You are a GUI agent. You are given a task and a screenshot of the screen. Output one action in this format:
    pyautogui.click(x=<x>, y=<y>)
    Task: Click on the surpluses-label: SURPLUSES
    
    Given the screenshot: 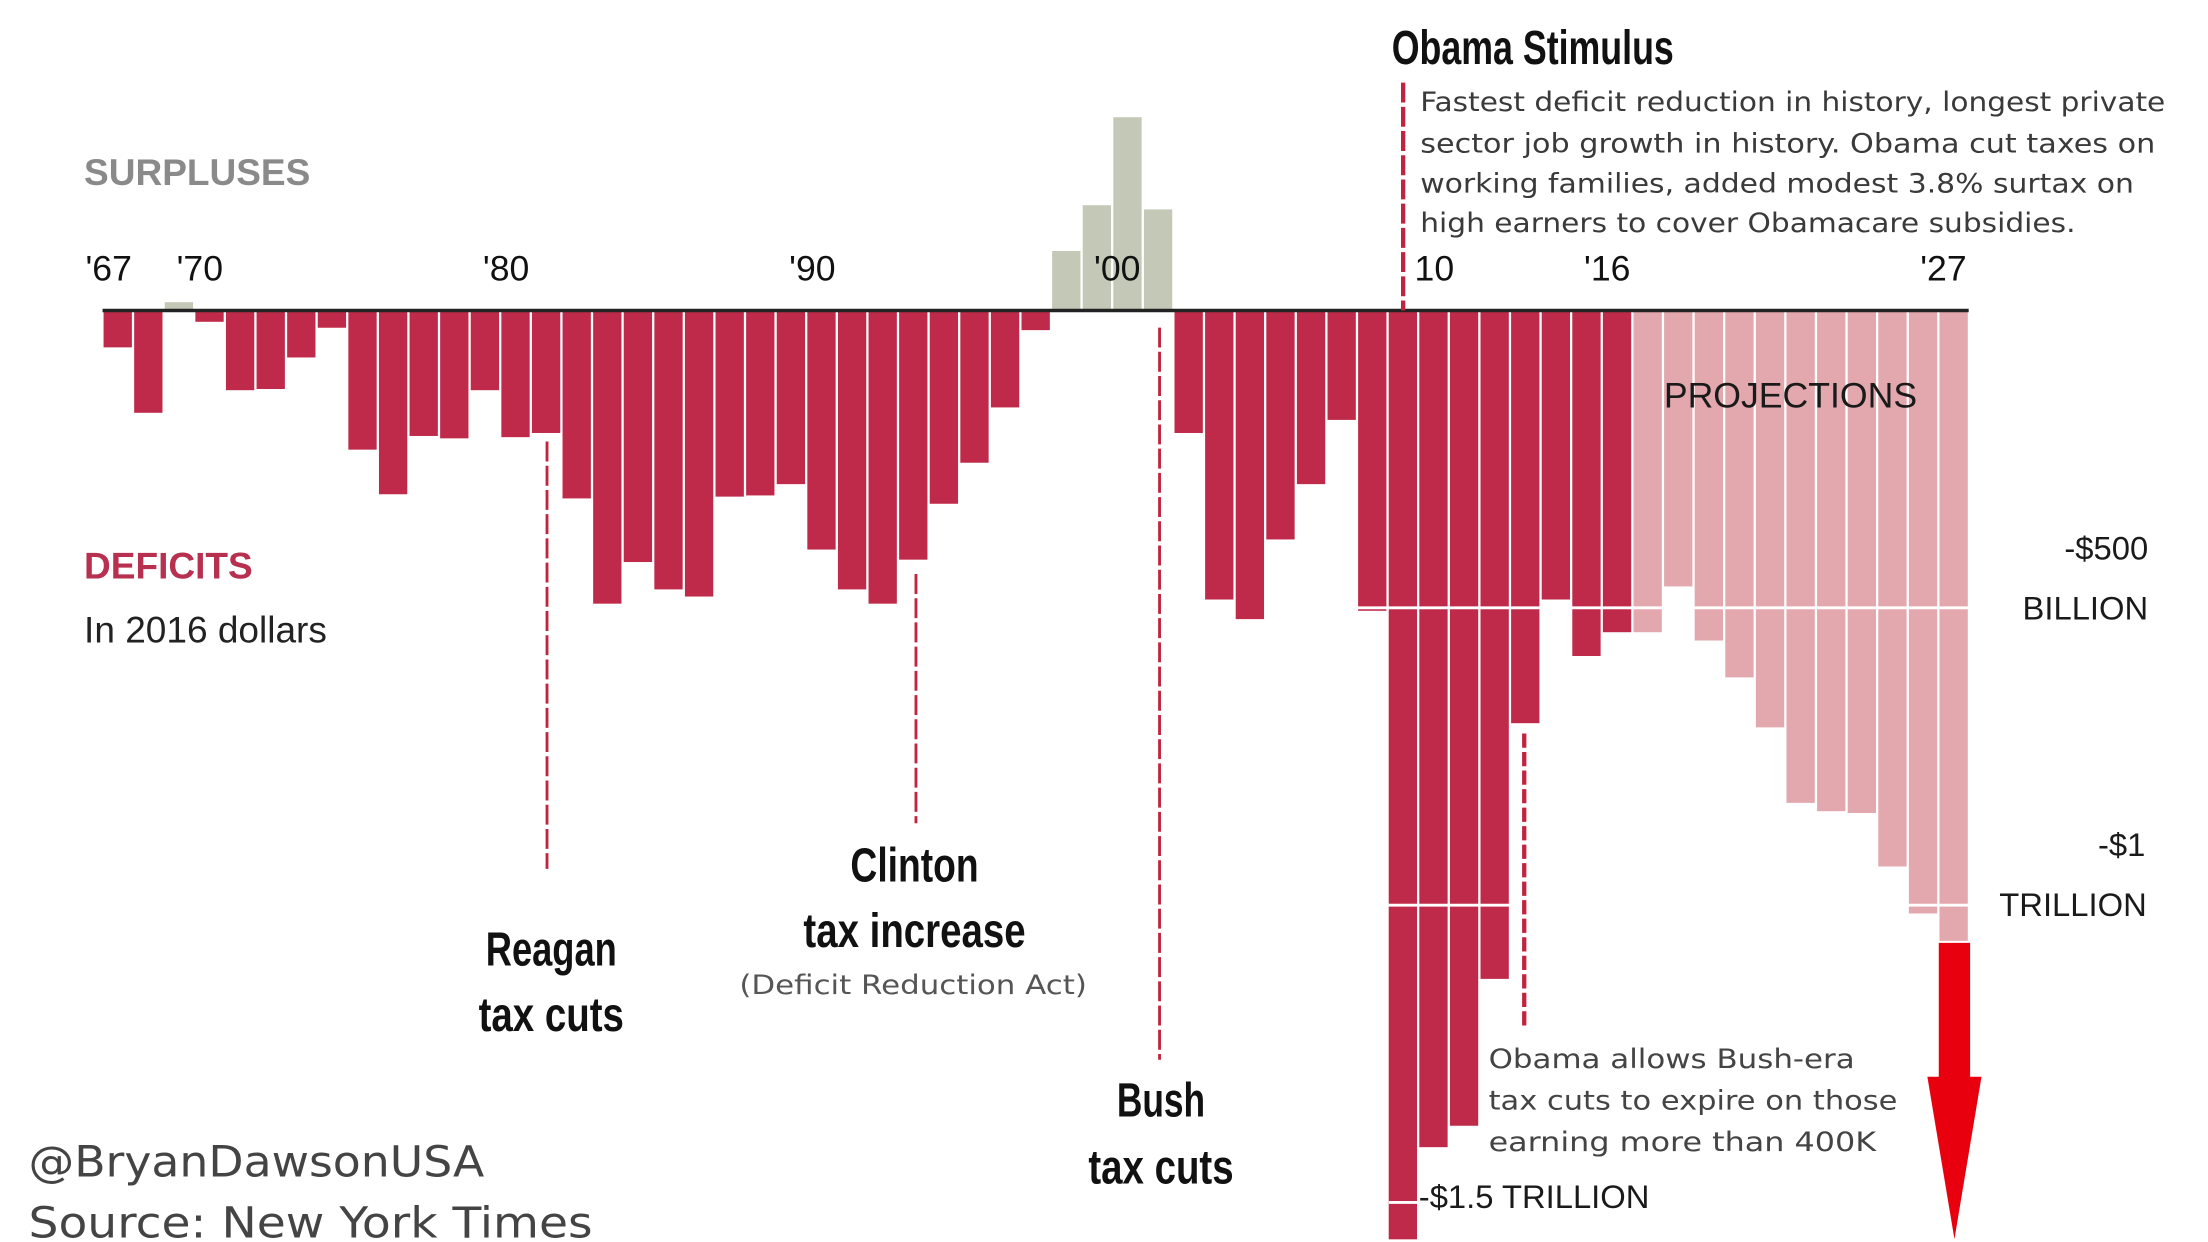 What is the action you would take?
    pyautogui.click(x=197, y=172)
    